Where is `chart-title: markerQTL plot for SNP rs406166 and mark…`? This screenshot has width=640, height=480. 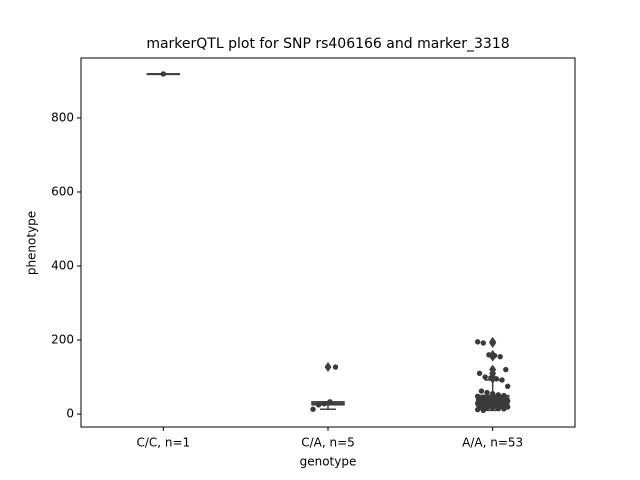 chart-title: markerQTL plot for SNP rs406166 and mark… is located at coordinates (327, 44).